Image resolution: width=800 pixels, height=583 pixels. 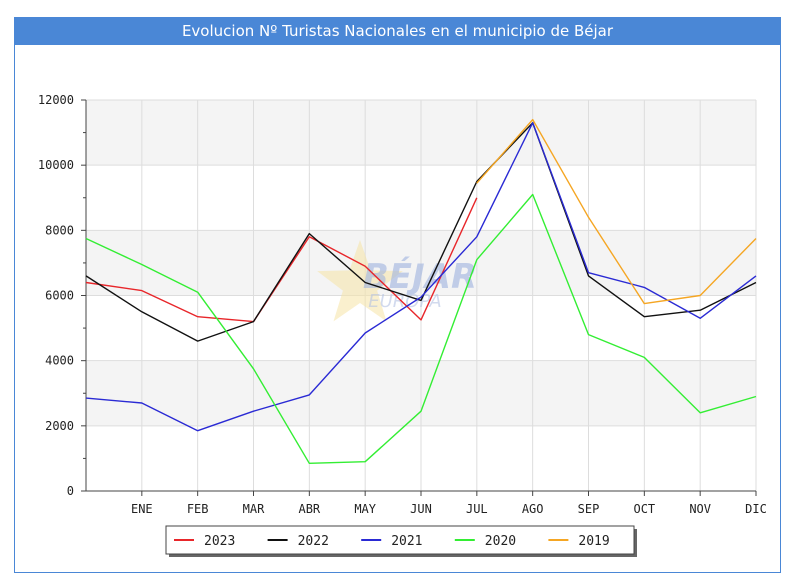 What do you see at coordinates (59, 361) in the screenshot?
I see `y-tick-label: 4000` at bounding box center [59, 361].